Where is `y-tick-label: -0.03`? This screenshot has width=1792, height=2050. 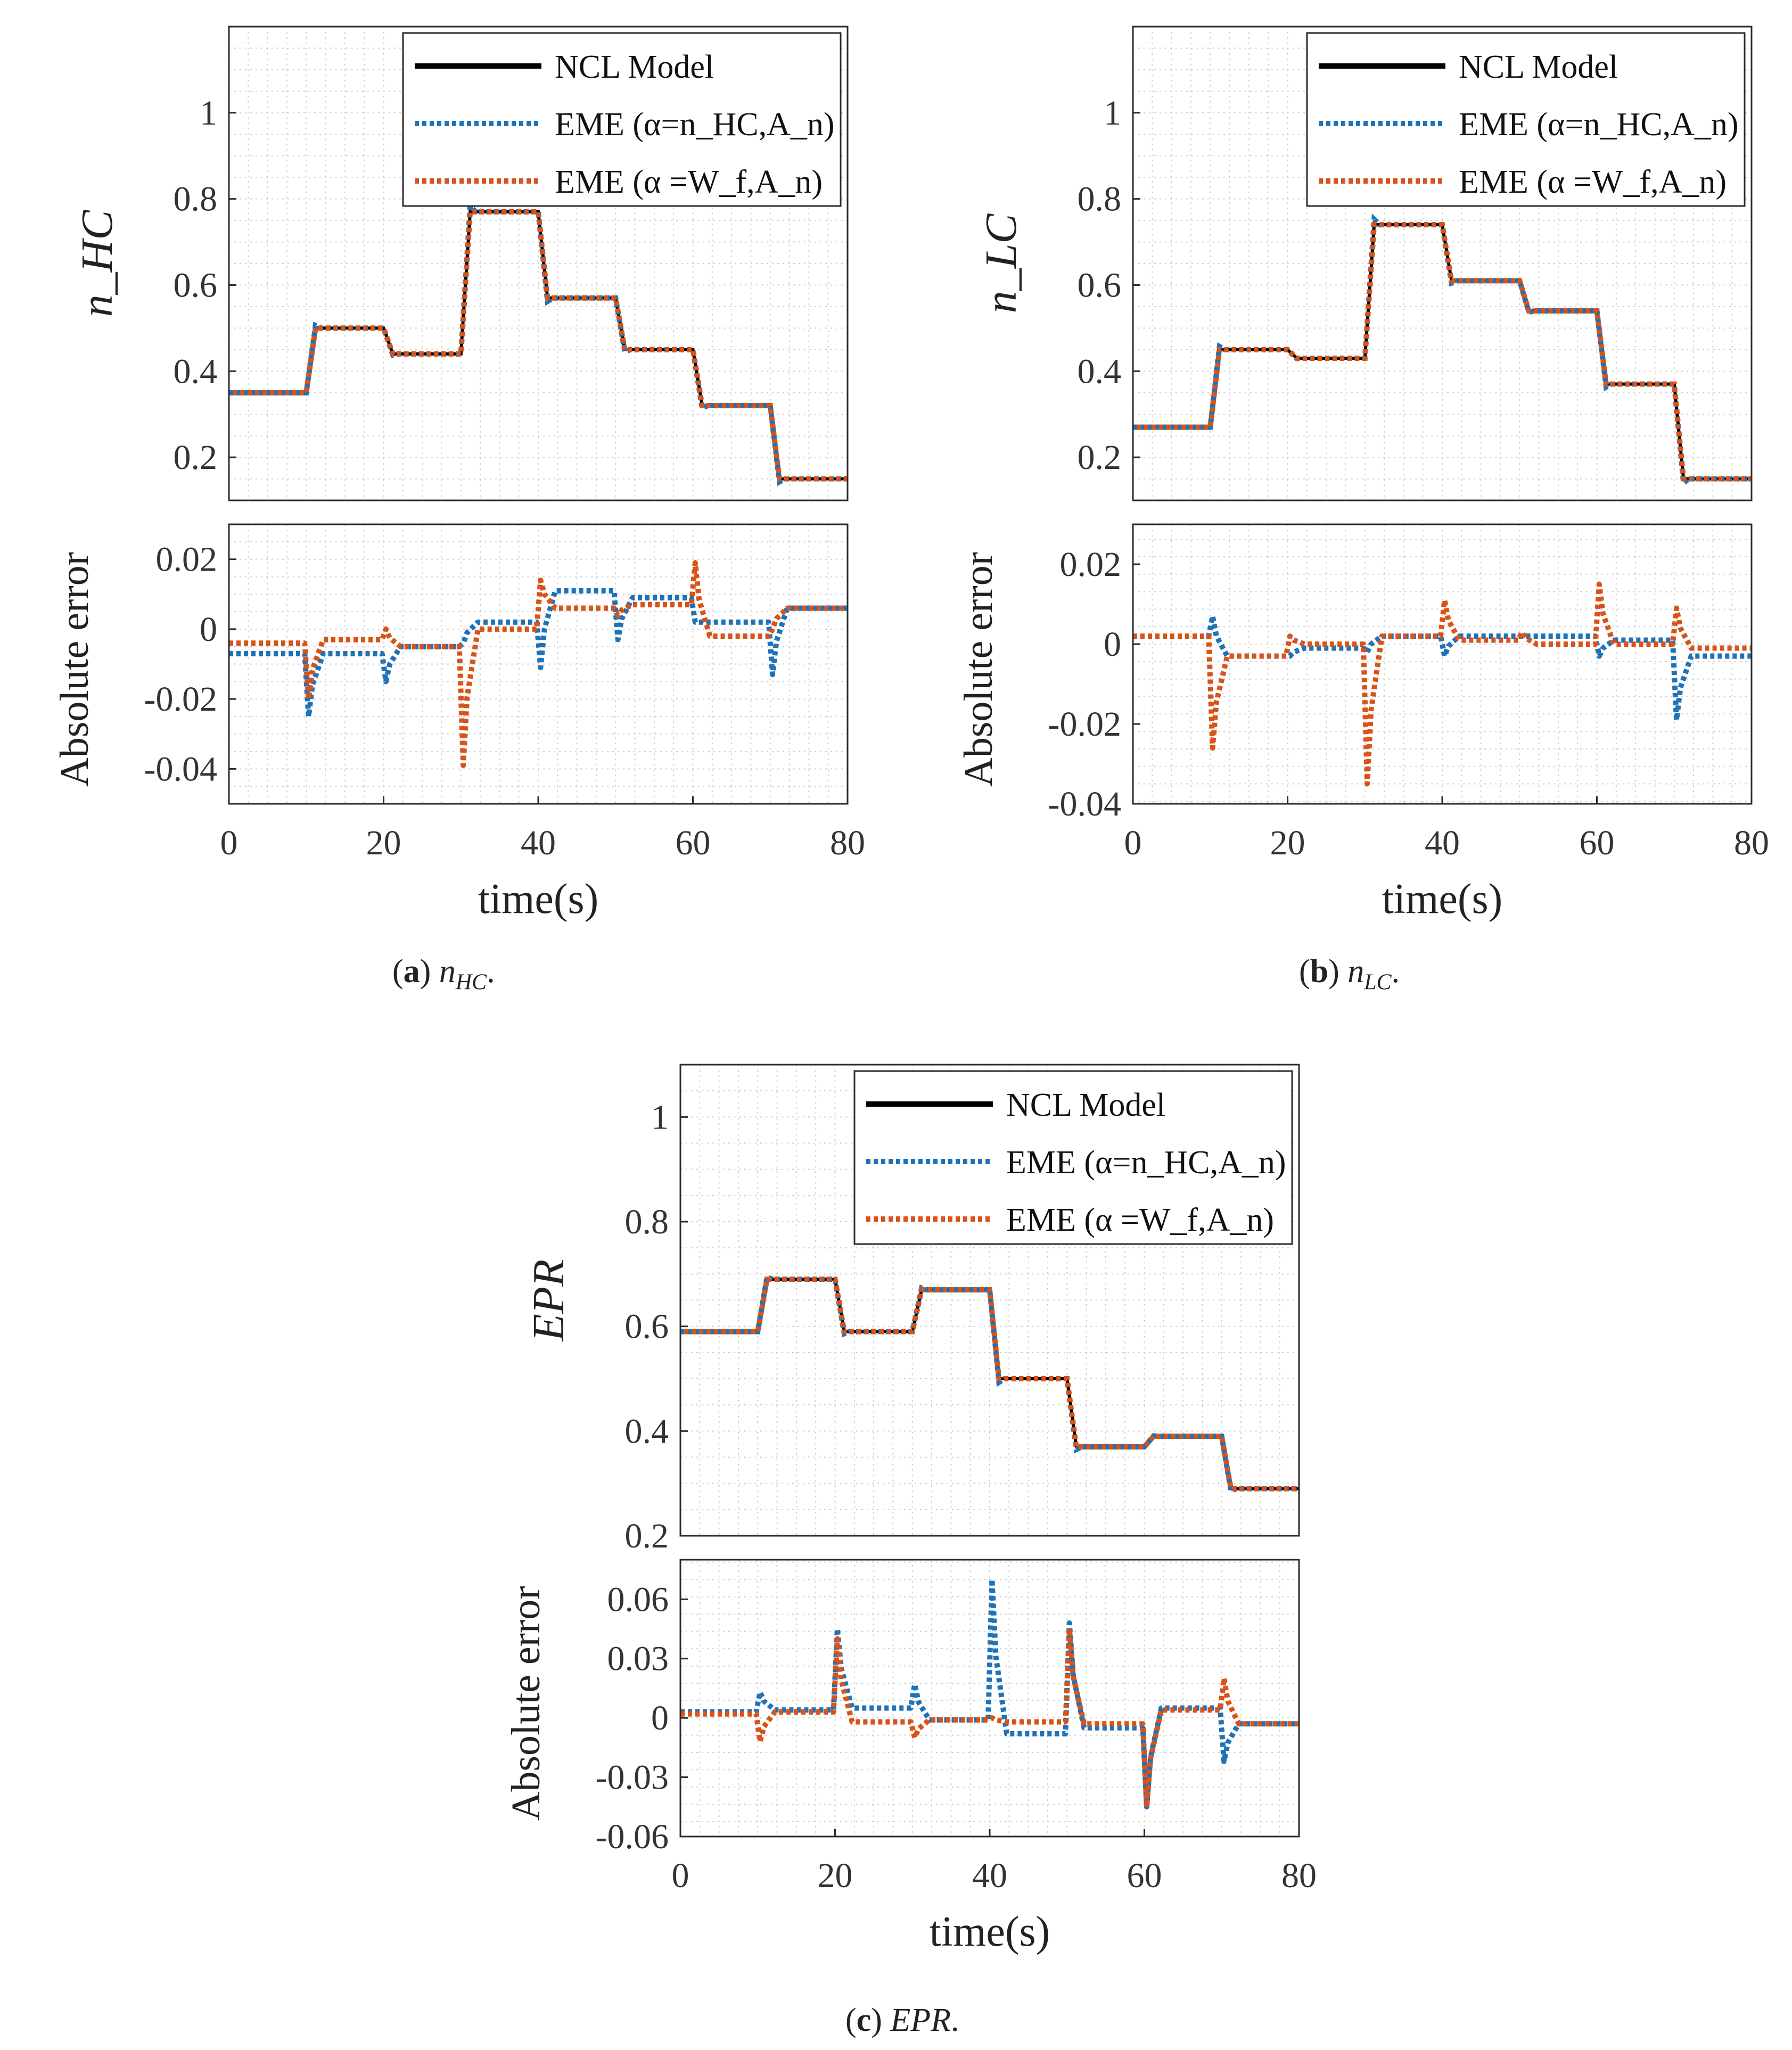
y-tick-label: -0.03 is located at coordinates (632, 1777).